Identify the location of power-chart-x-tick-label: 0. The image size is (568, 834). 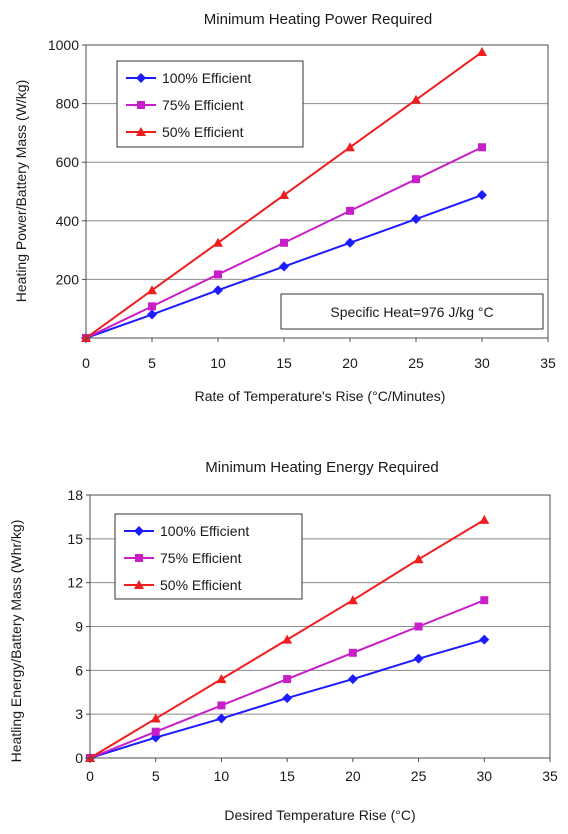
(86, 363).